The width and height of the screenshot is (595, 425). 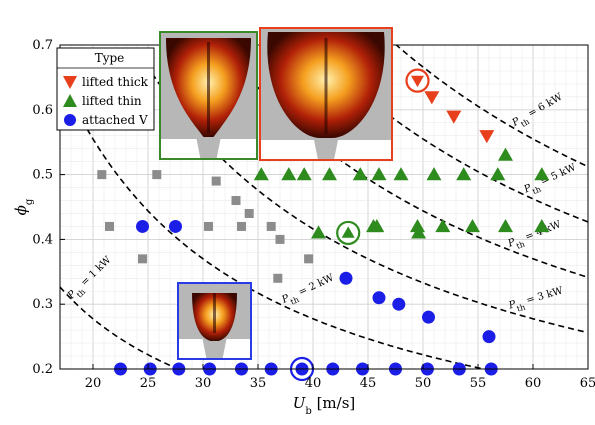 I want to click on y-tick-label: 0.3, so click(x=42, y=304).